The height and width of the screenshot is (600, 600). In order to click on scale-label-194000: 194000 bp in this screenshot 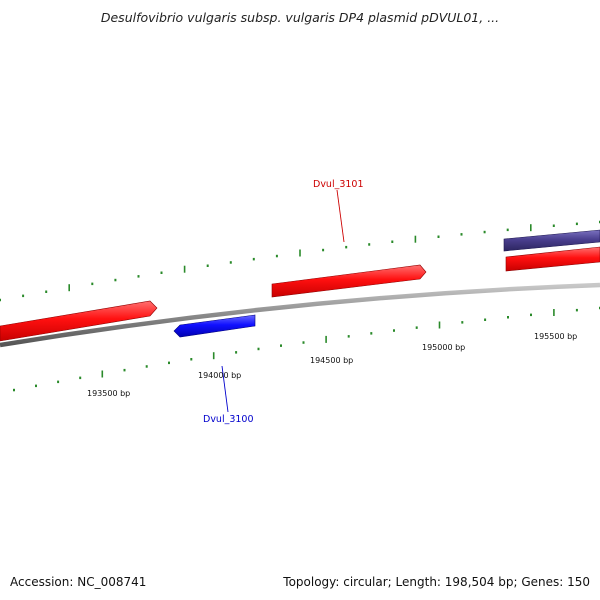, I will do `click(219, 375)`.